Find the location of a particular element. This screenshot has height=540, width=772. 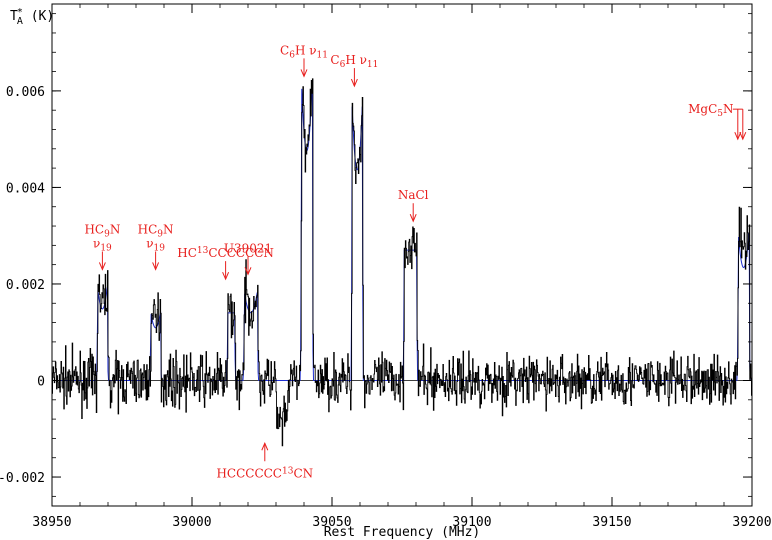

annotation-text: NaCl is located at coordinates (413, 195).